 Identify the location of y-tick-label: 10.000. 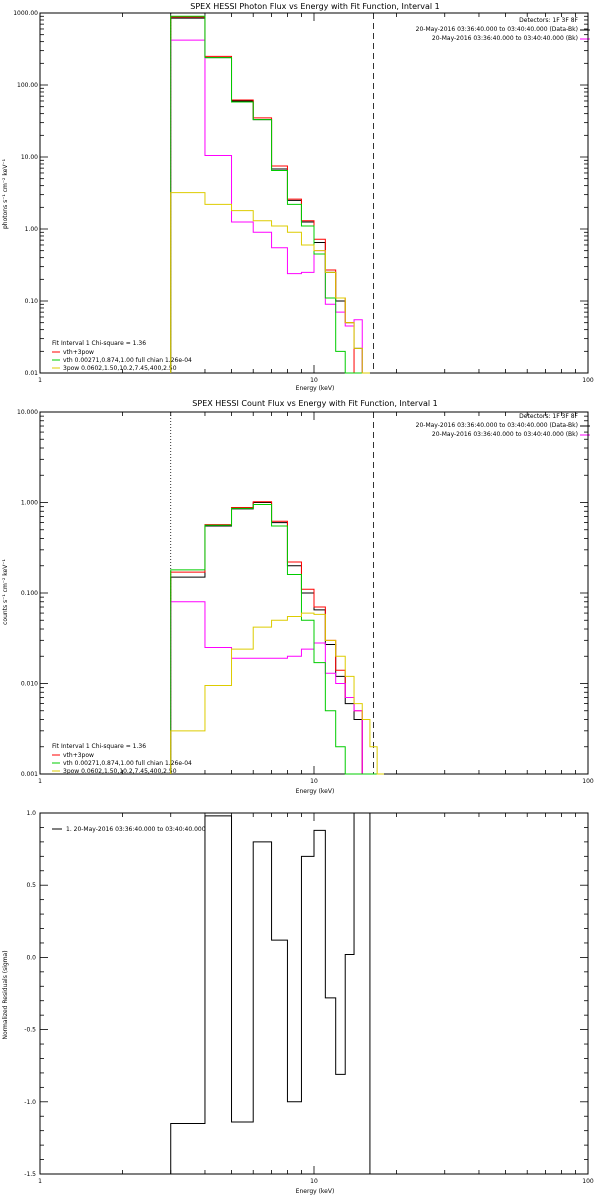
(27, 412).